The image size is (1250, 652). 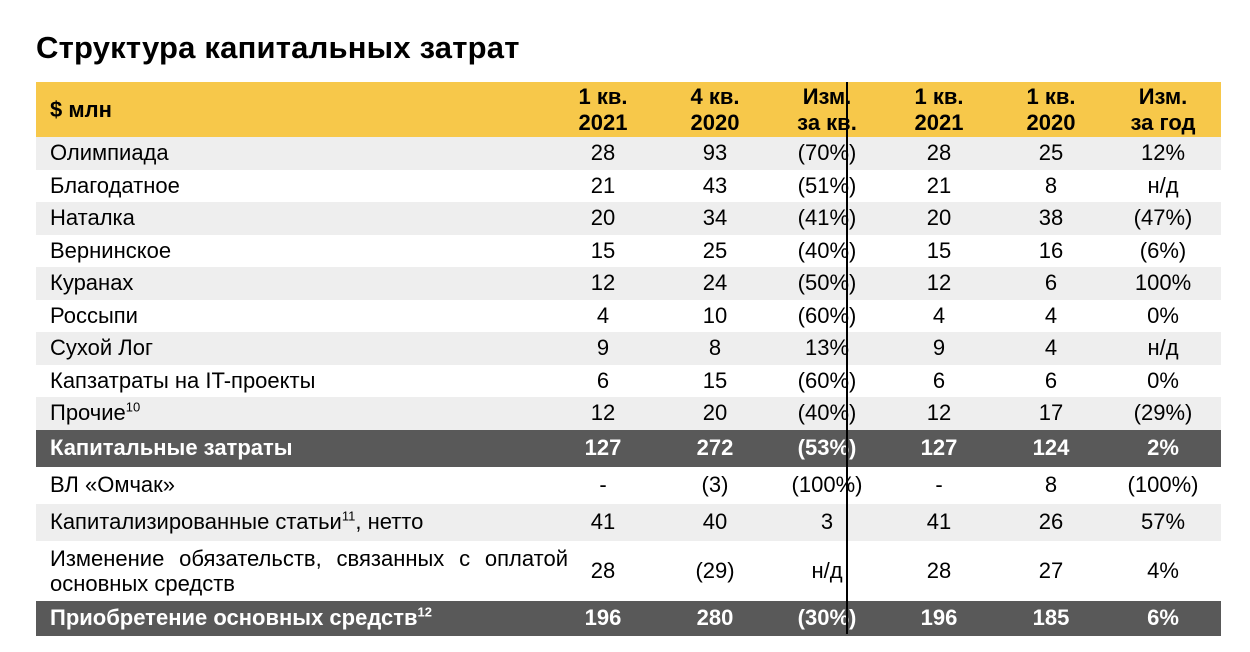 I want to click on value-cell: 38, so click(x=1051, y=218).